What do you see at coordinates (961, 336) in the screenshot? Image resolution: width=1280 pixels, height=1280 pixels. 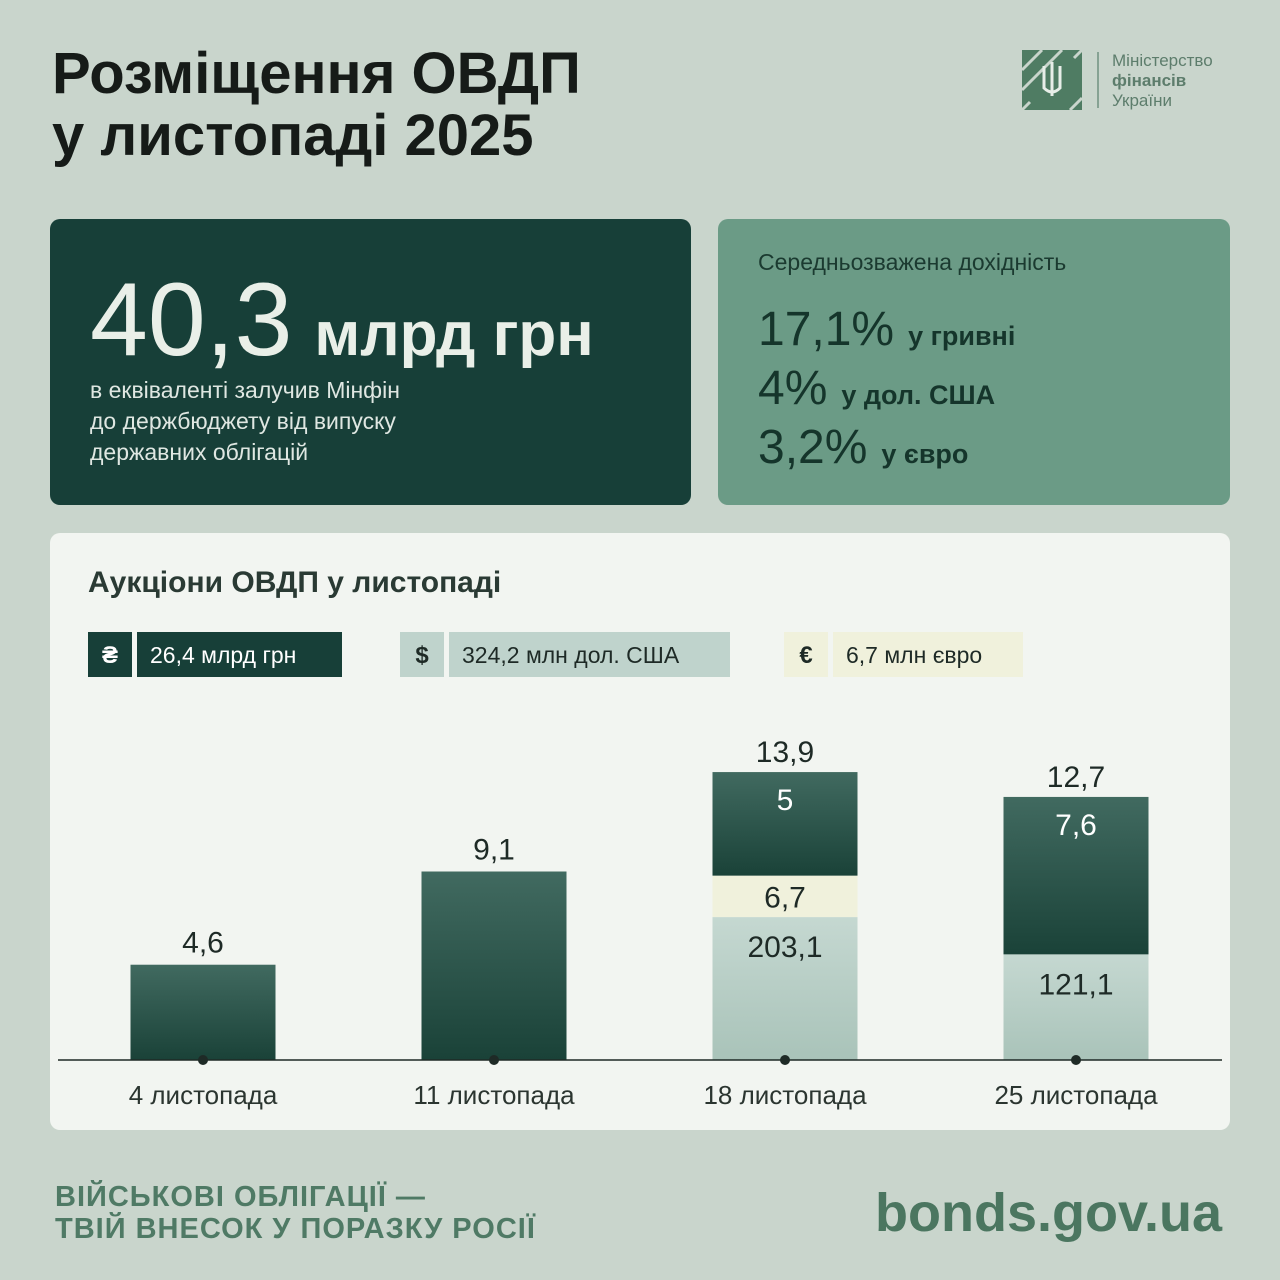 I see `yield-label: у гривні` at bounding box center [961, 336].